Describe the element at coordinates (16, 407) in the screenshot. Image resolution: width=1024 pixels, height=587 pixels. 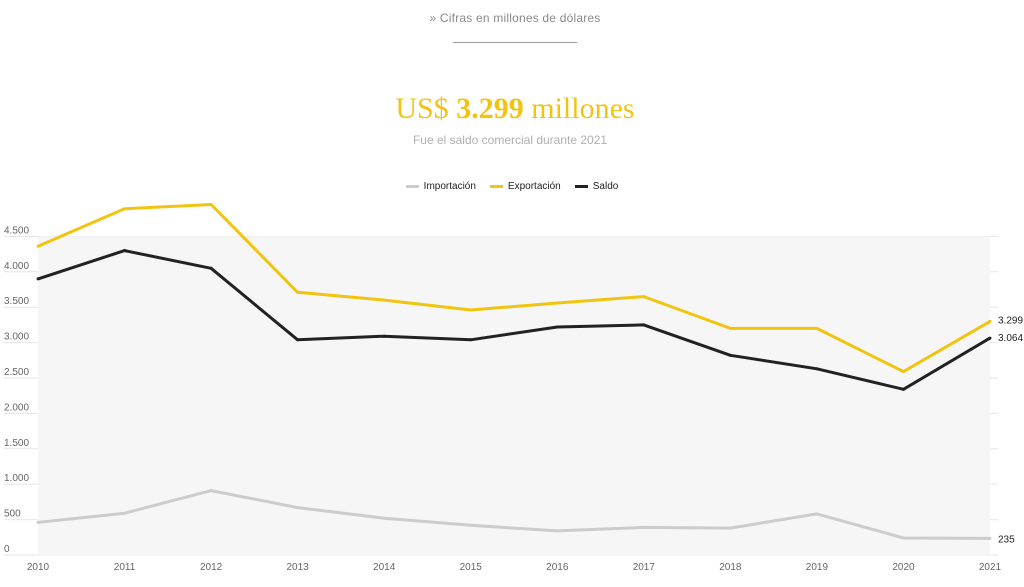
I see `y-tick-label: 2.000` at that location.